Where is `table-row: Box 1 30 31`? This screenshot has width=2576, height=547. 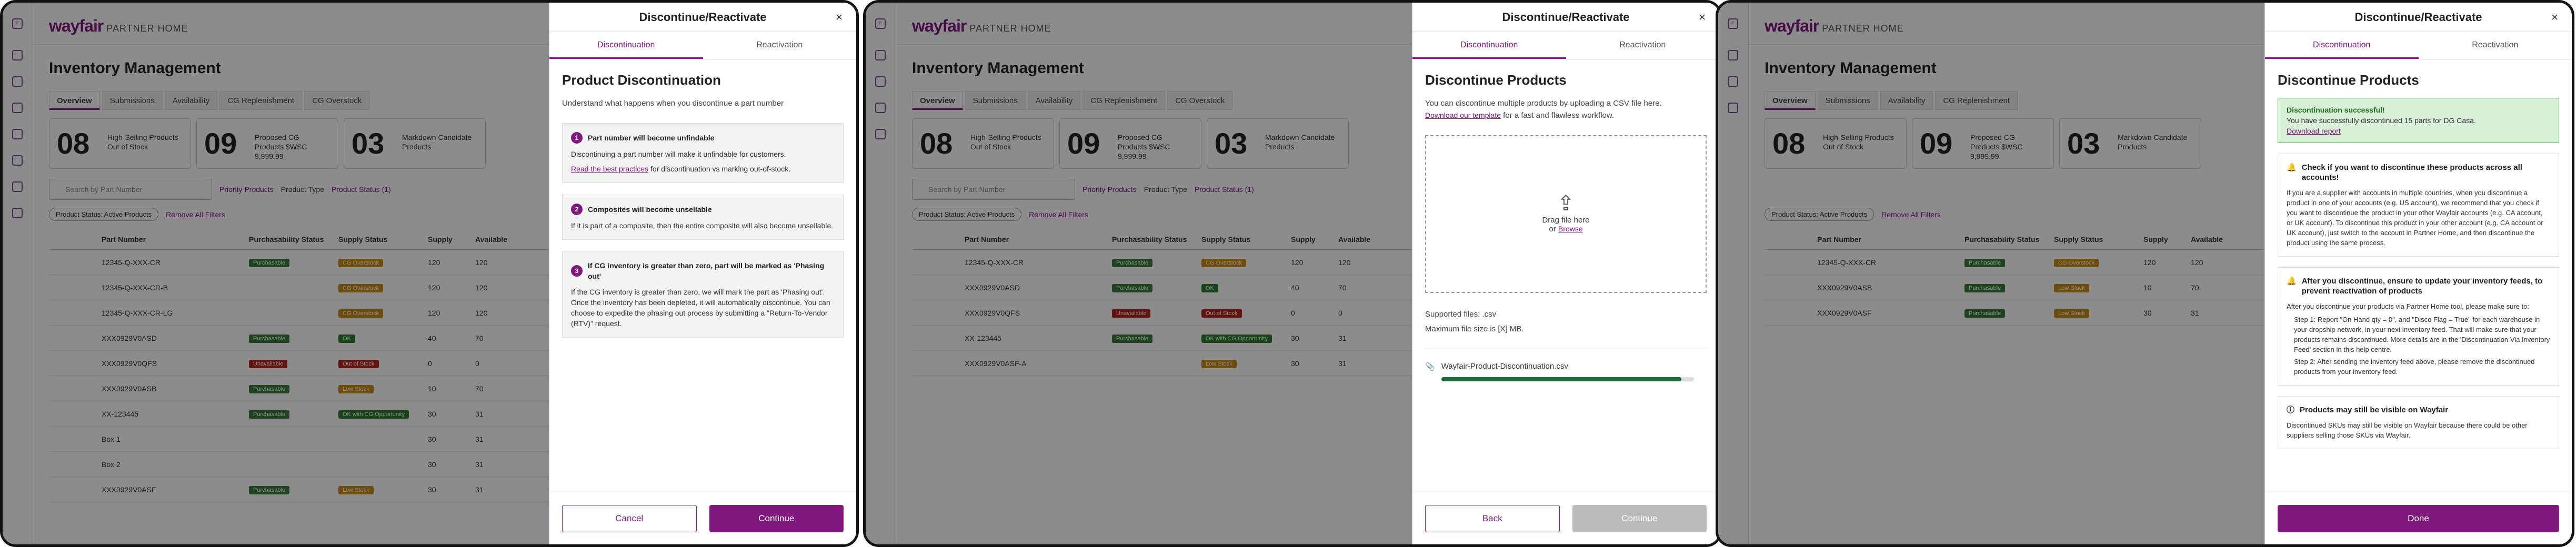 table-row: Box 1 30 31 is located at coordinates (307, 439).